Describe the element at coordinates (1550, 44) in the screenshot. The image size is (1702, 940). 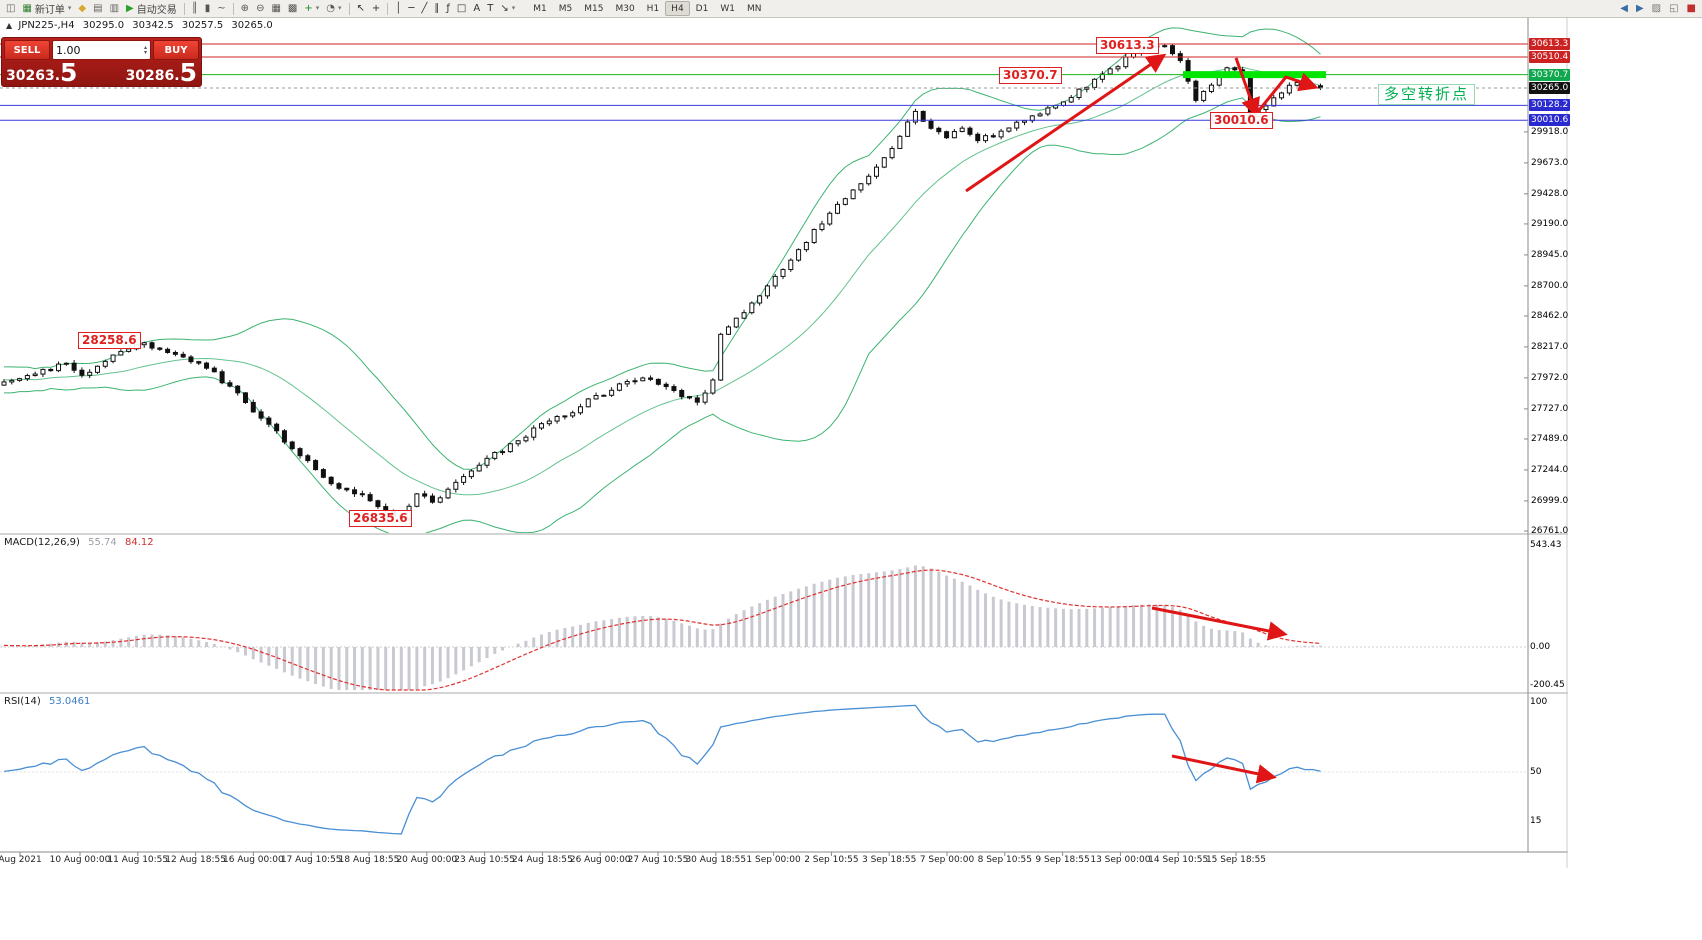
I see `price-axis-label: 30613.3` at that location.